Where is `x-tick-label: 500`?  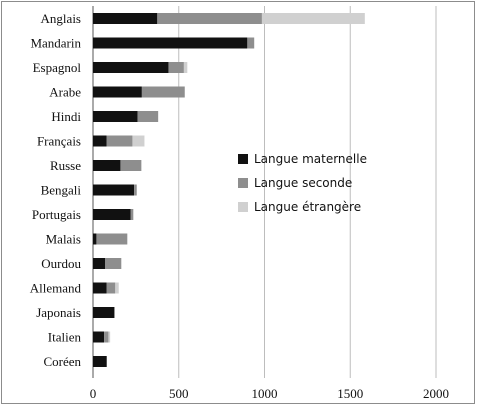 x-tick-label: 500 is located at coordinates (179, 393).